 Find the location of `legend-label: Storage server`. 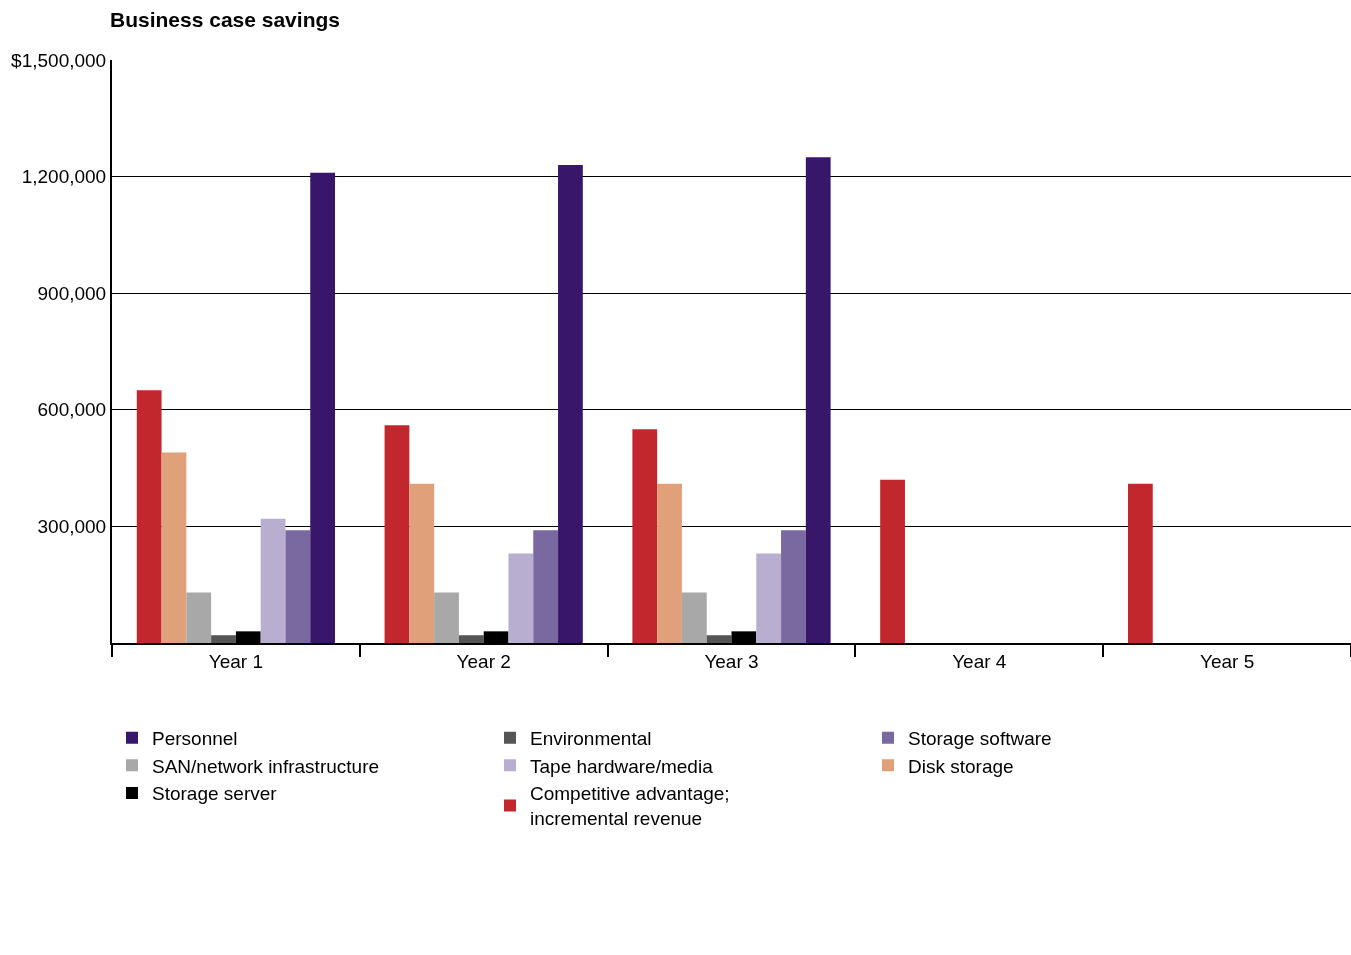

legend-label: Storage server is located at coordinates (215, 794).